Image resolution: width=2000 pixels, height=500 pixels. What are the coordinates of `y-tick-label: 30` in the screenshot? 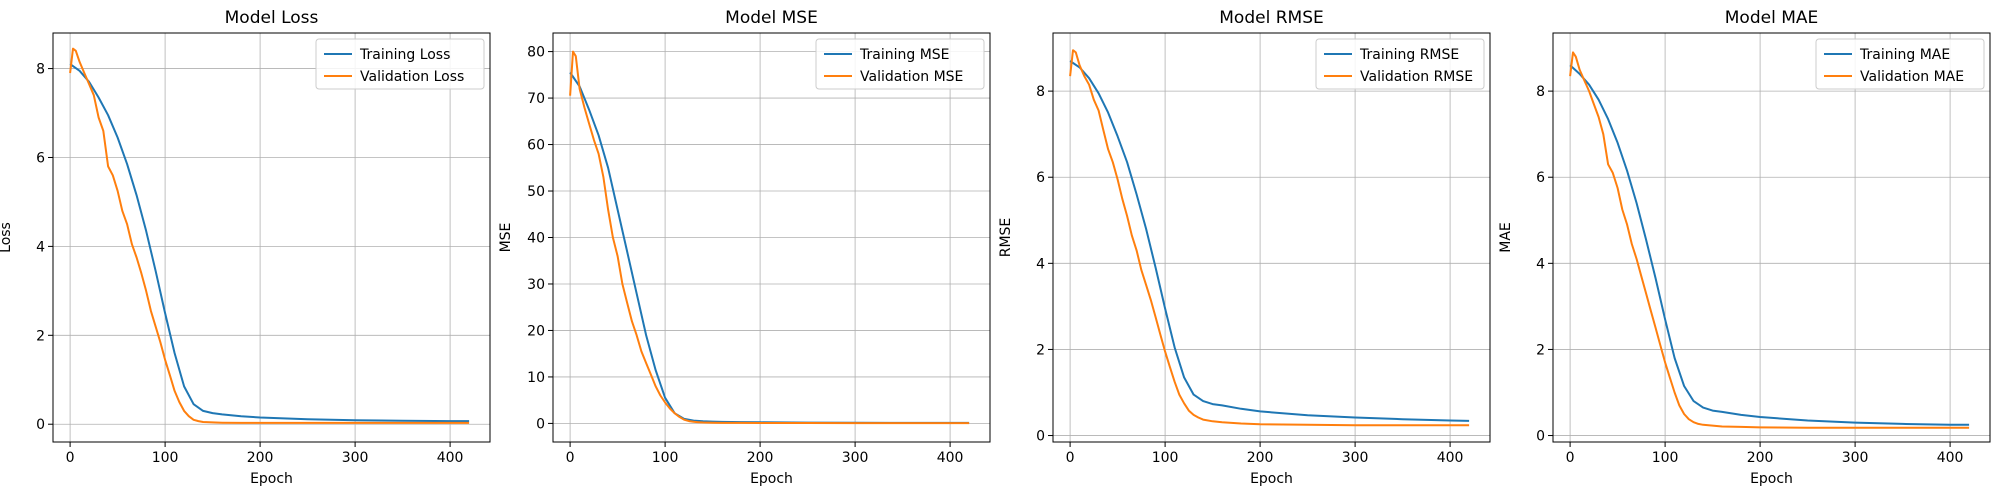 It's located at (536, 285).